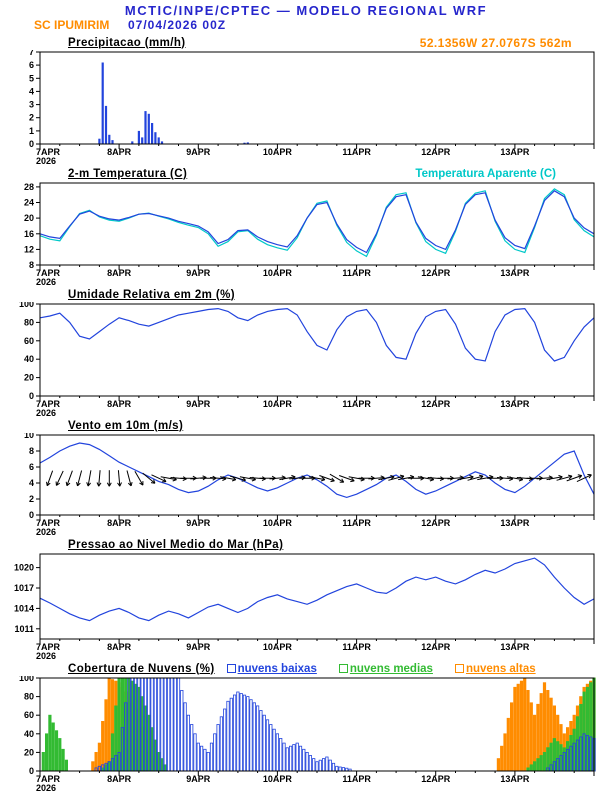 The height and width of the screenshot is (792, 612). What do you see at coordinates (141, 668) in the screenshot?
I see `panel-title-clouds: Cobertura de Nuvens (%)` at bounding box center [141, 668].